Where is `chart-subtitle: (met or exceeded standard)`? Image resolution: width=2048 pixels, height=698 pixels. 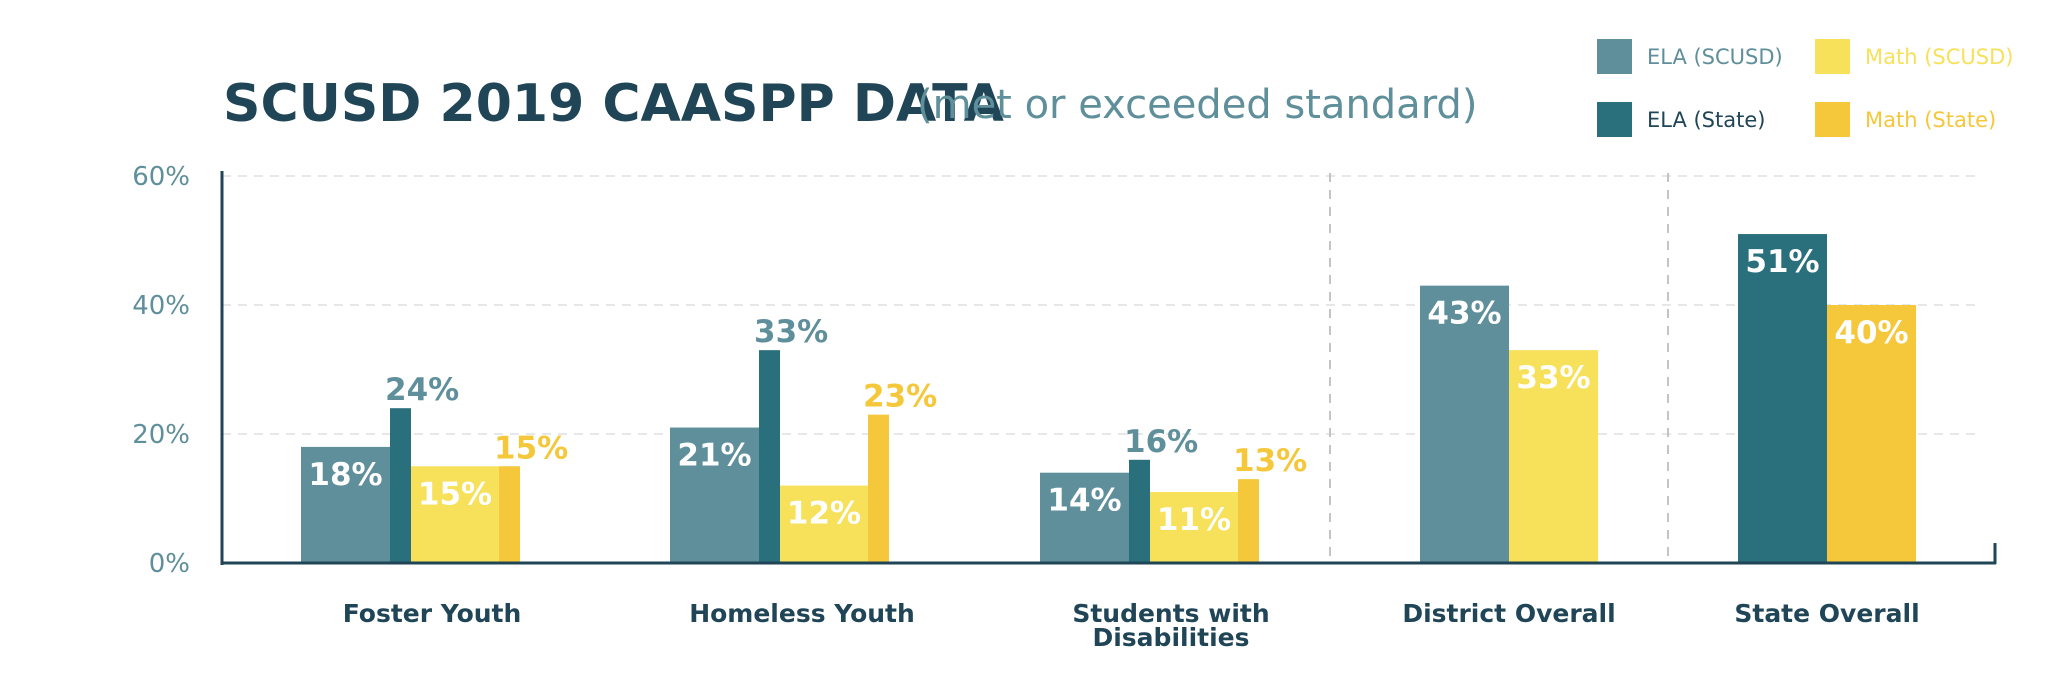
chart-subtitle: (met or exceeded standard) is located at coordinates (1197, 105).